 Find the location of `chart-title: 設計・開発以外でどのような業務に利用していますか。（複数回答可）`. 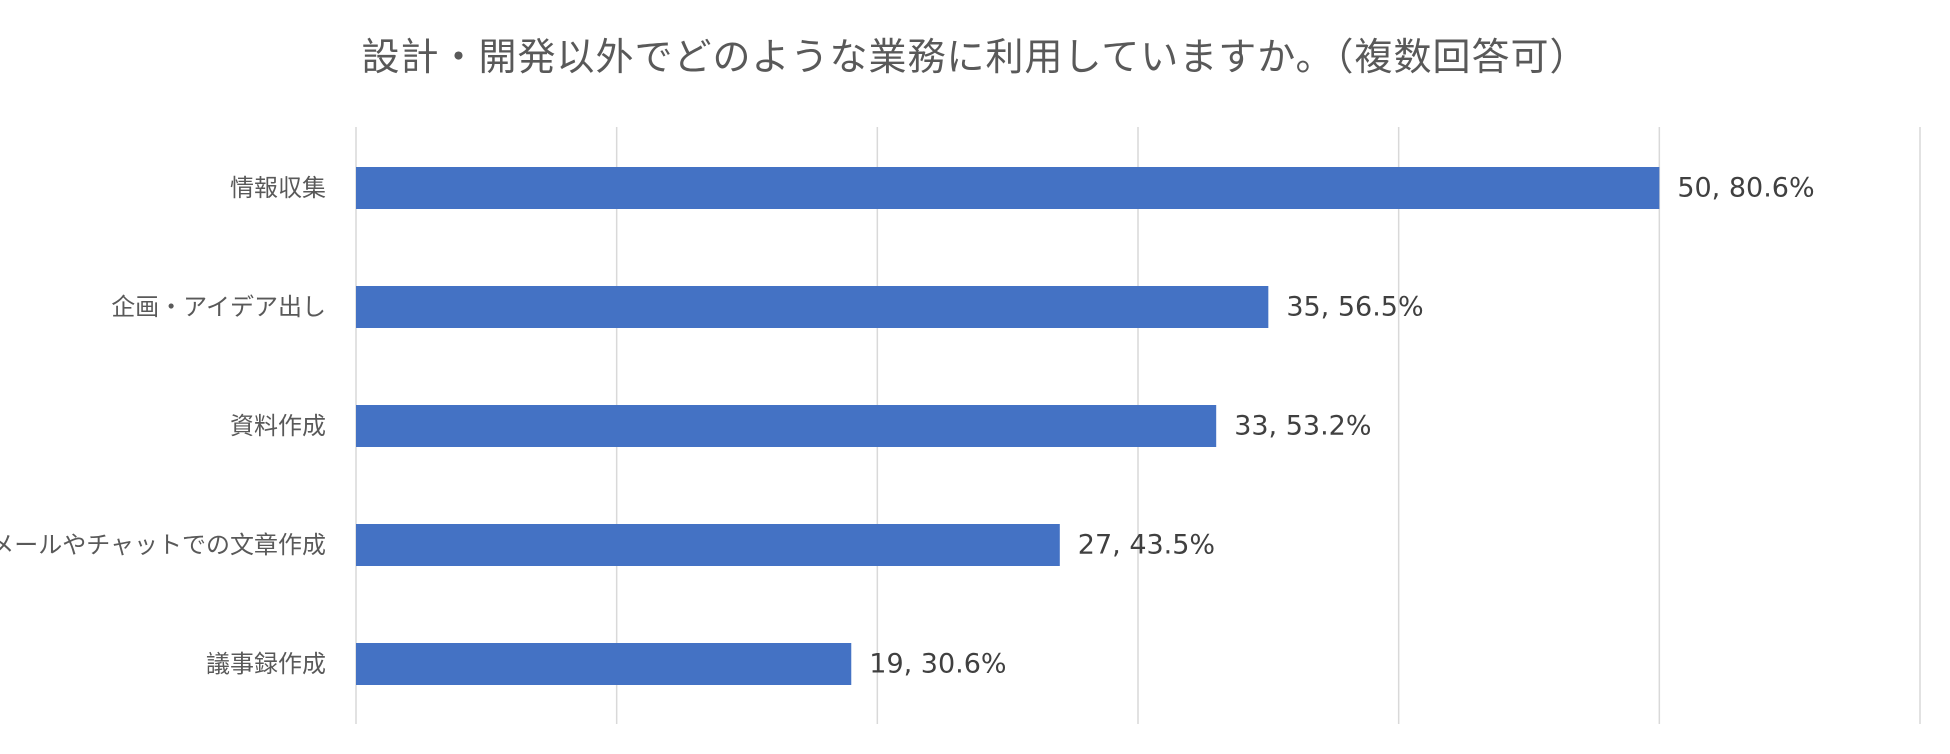

chart-title: 設計・開発以外でどのような業務に利用していますか。（複数回答可） is located at coordinates (975, 57).